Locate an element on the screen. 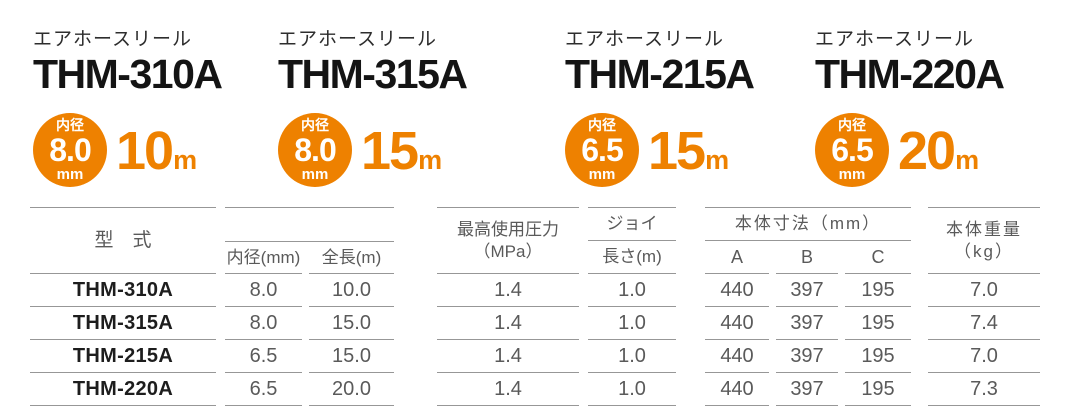 The image size is (1078, 409). spec-header-dim-c: C is located at coordinates (878, 257).